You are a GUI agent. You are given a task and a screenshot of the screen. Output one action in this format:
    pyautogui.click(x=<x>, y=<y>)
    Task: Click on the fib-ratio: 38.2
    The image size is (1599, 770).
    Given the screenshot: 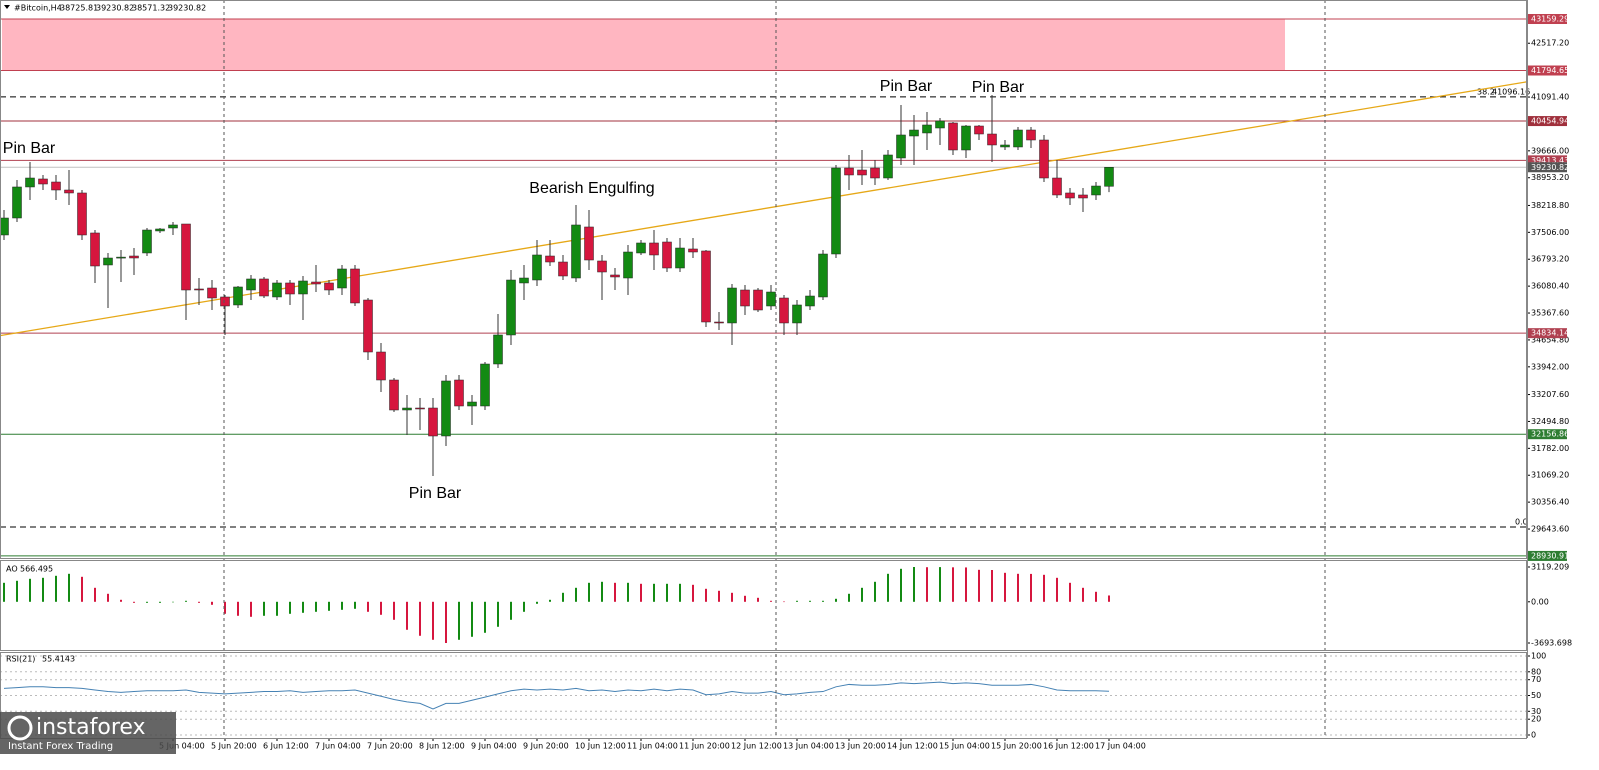 What is the action you would take?
    pyautogui.click(x=1486, y=91)
    